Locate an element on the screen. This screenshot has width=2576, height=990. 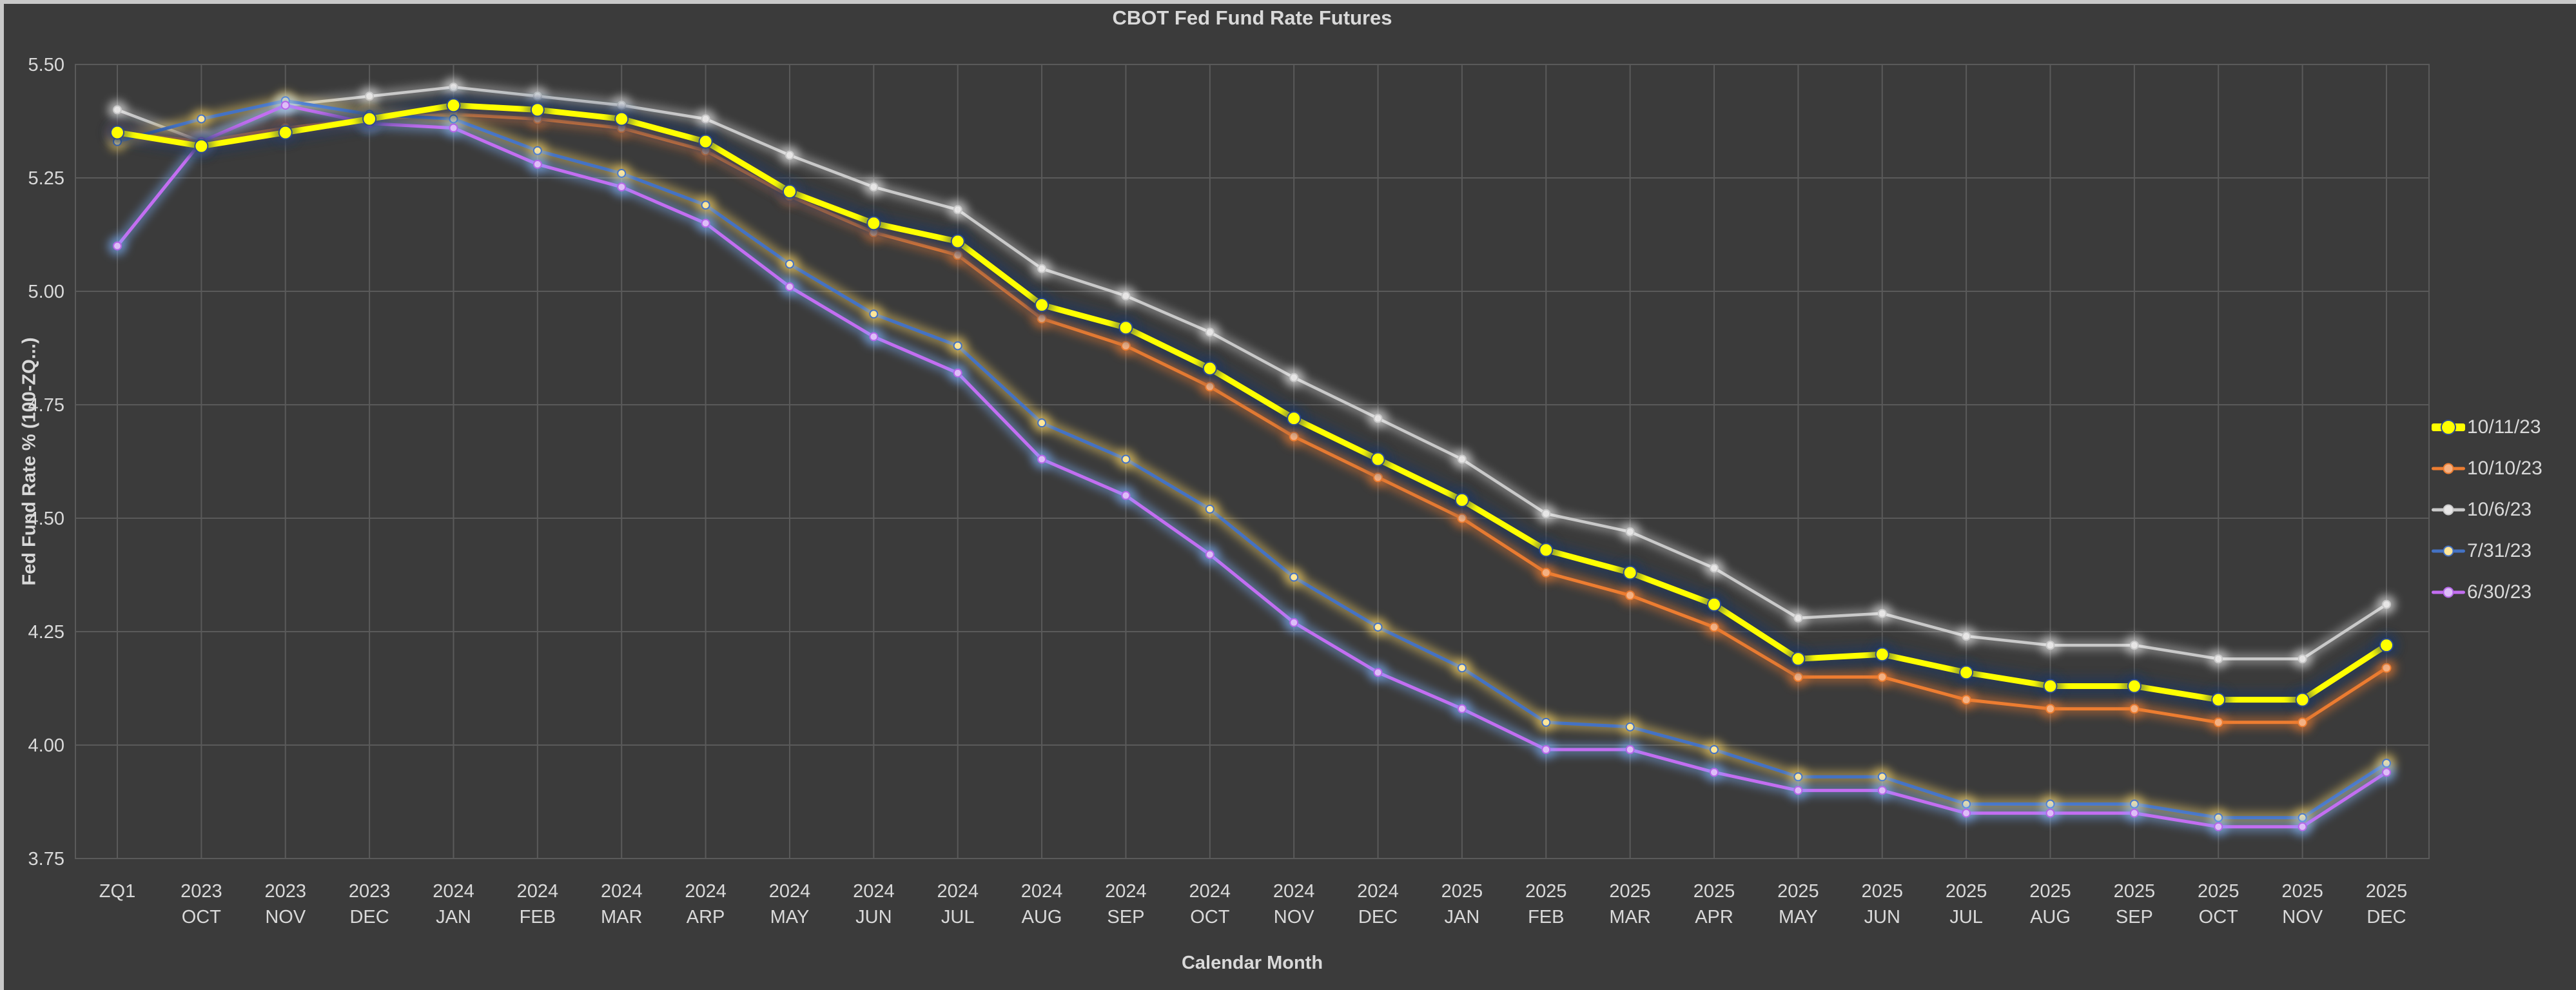
x-tick-label: 2024 FEB is located at coordinates (538, 904).